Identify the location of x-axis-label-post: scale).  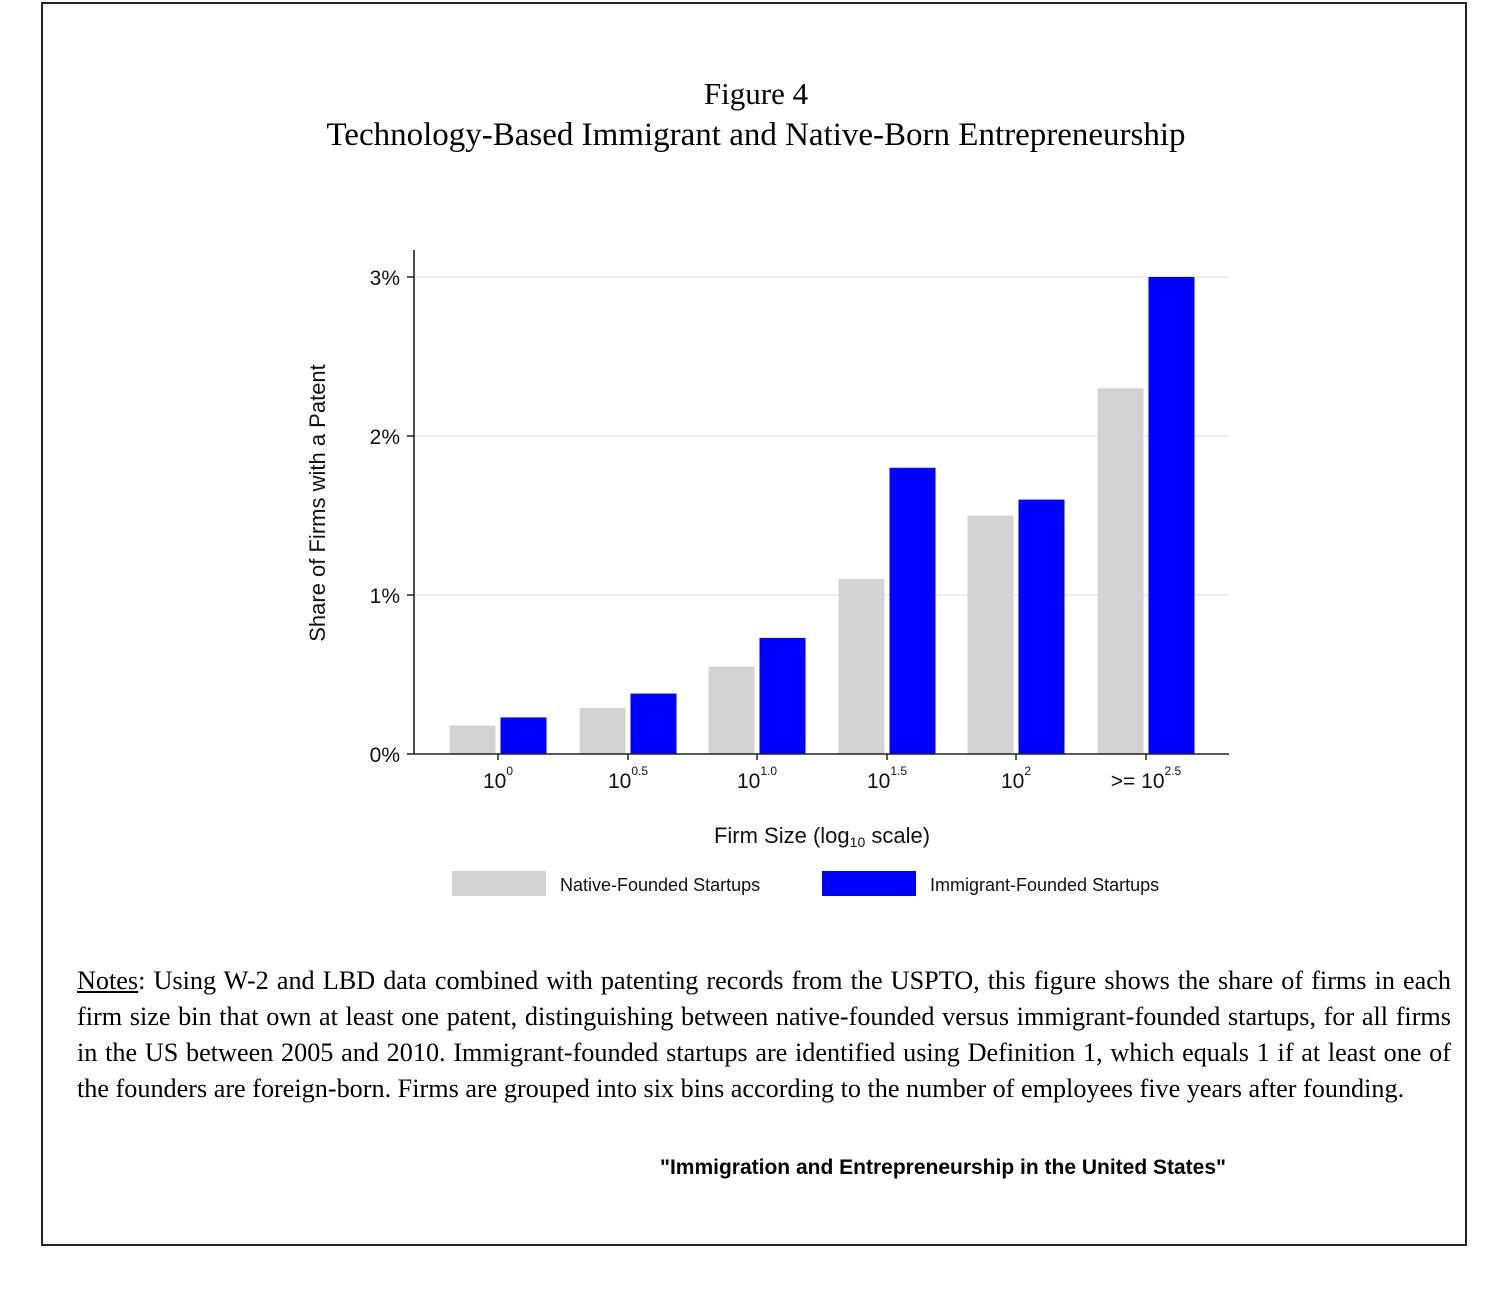
(897, 835).